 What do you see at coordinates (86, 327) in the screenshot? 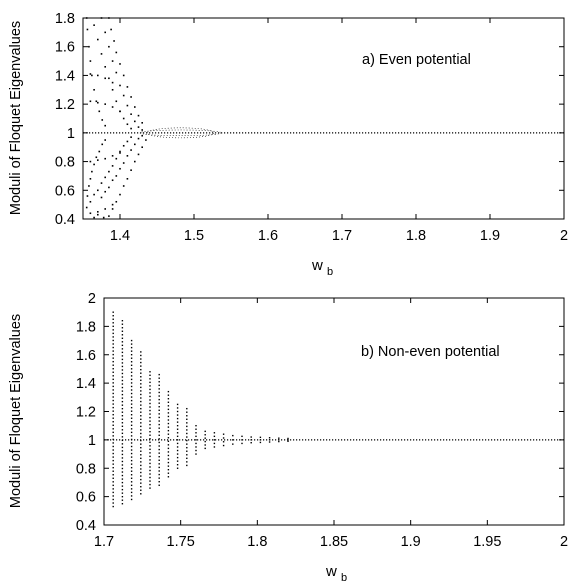
I see `y-tick-label: 1.8` at bounding box center [86, 327].